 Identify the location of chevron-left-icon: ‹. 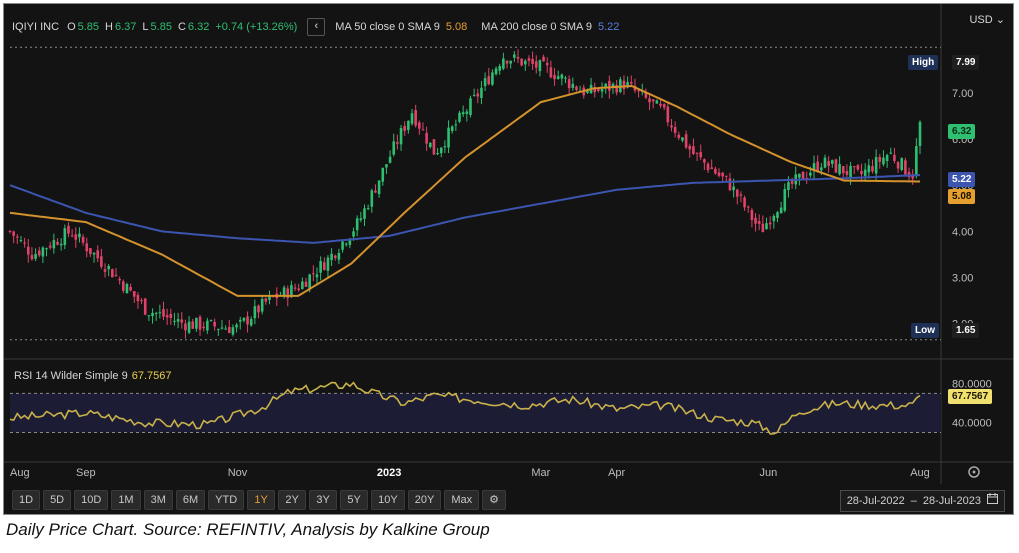
(316, 27).